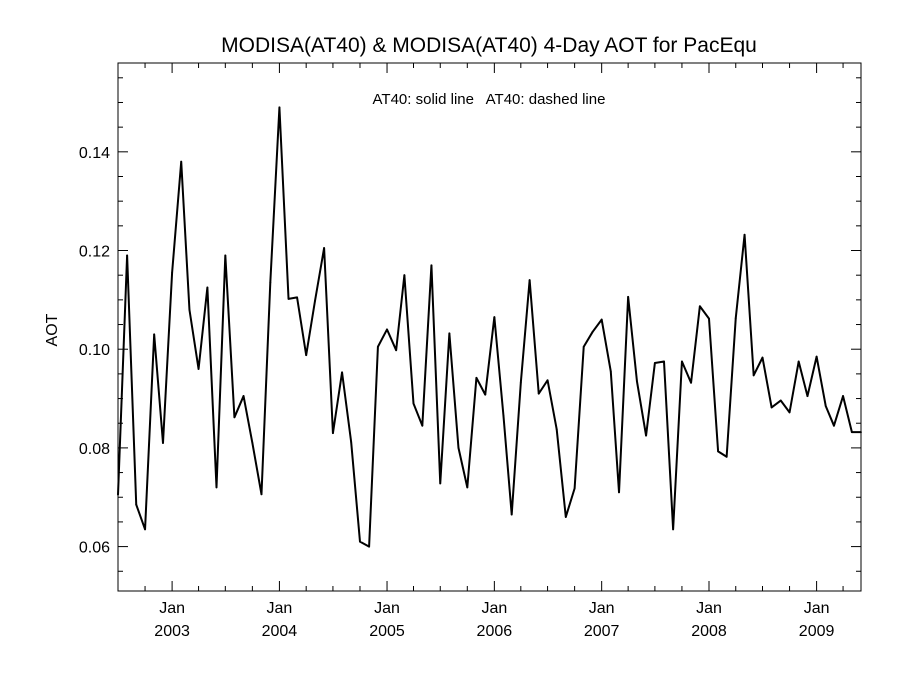  Describe the element at coordinates (172, 631) in the screenshot. I see `x-tick-label-year: 2003` at that location.